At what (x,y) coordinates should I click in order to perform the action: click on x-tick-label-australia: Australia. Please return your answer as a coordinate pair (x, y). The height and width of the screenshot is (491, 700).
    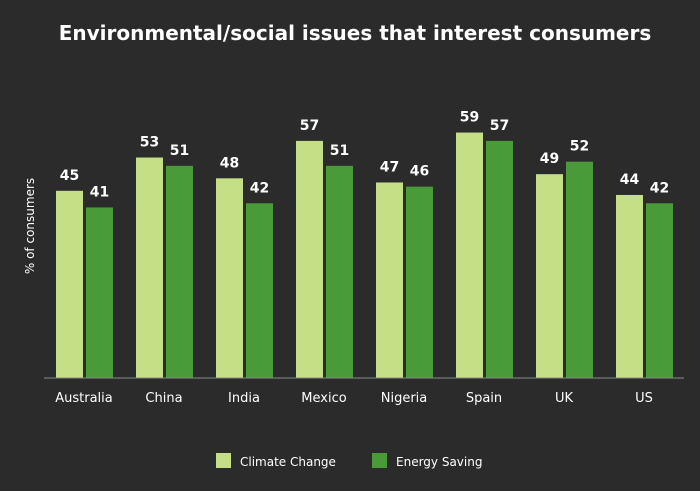
    Looking at the image, I should click on (84, 398).